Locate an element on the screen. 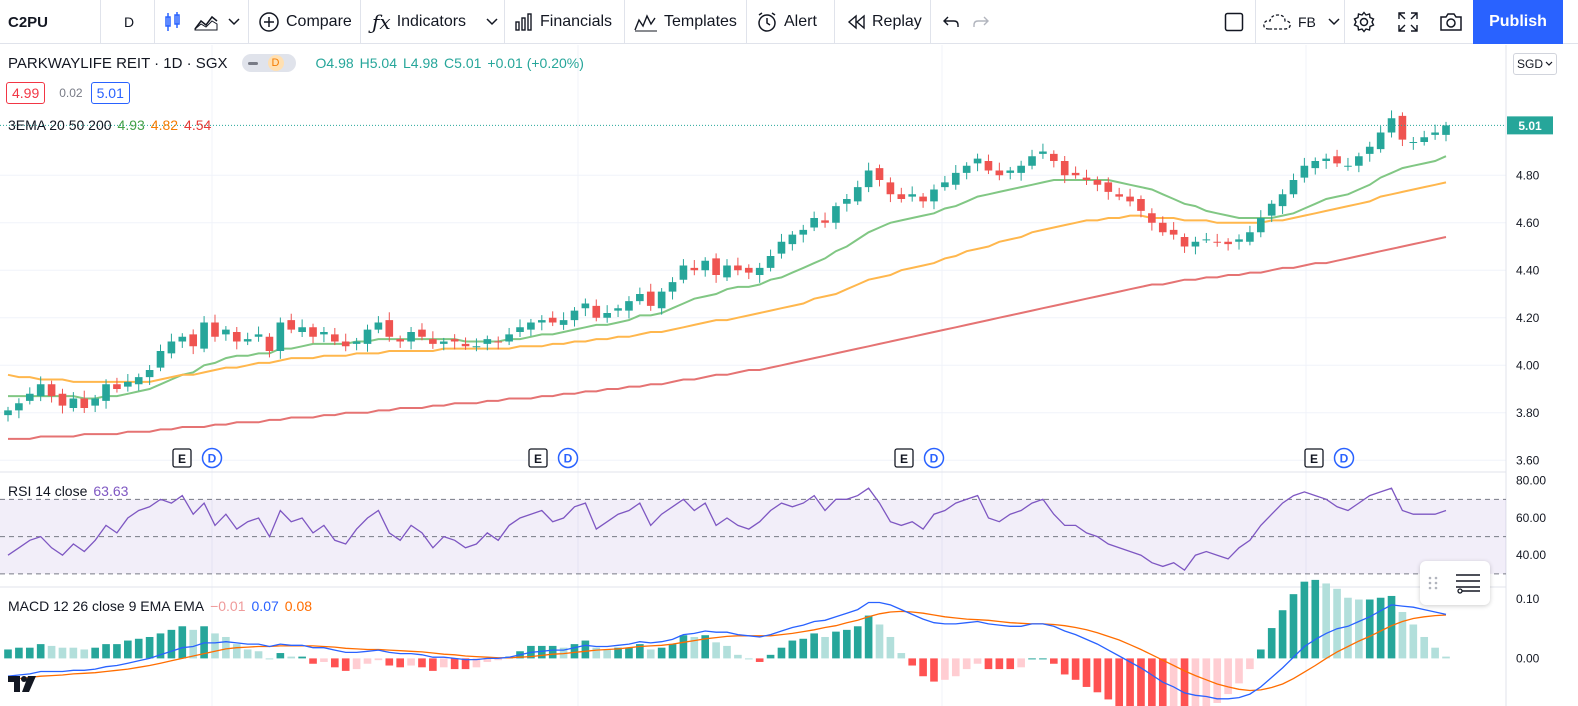 Image resolution: width=1578 pixels, height=706 pixels. area-chart-icon is located at coordinates (206, 23).